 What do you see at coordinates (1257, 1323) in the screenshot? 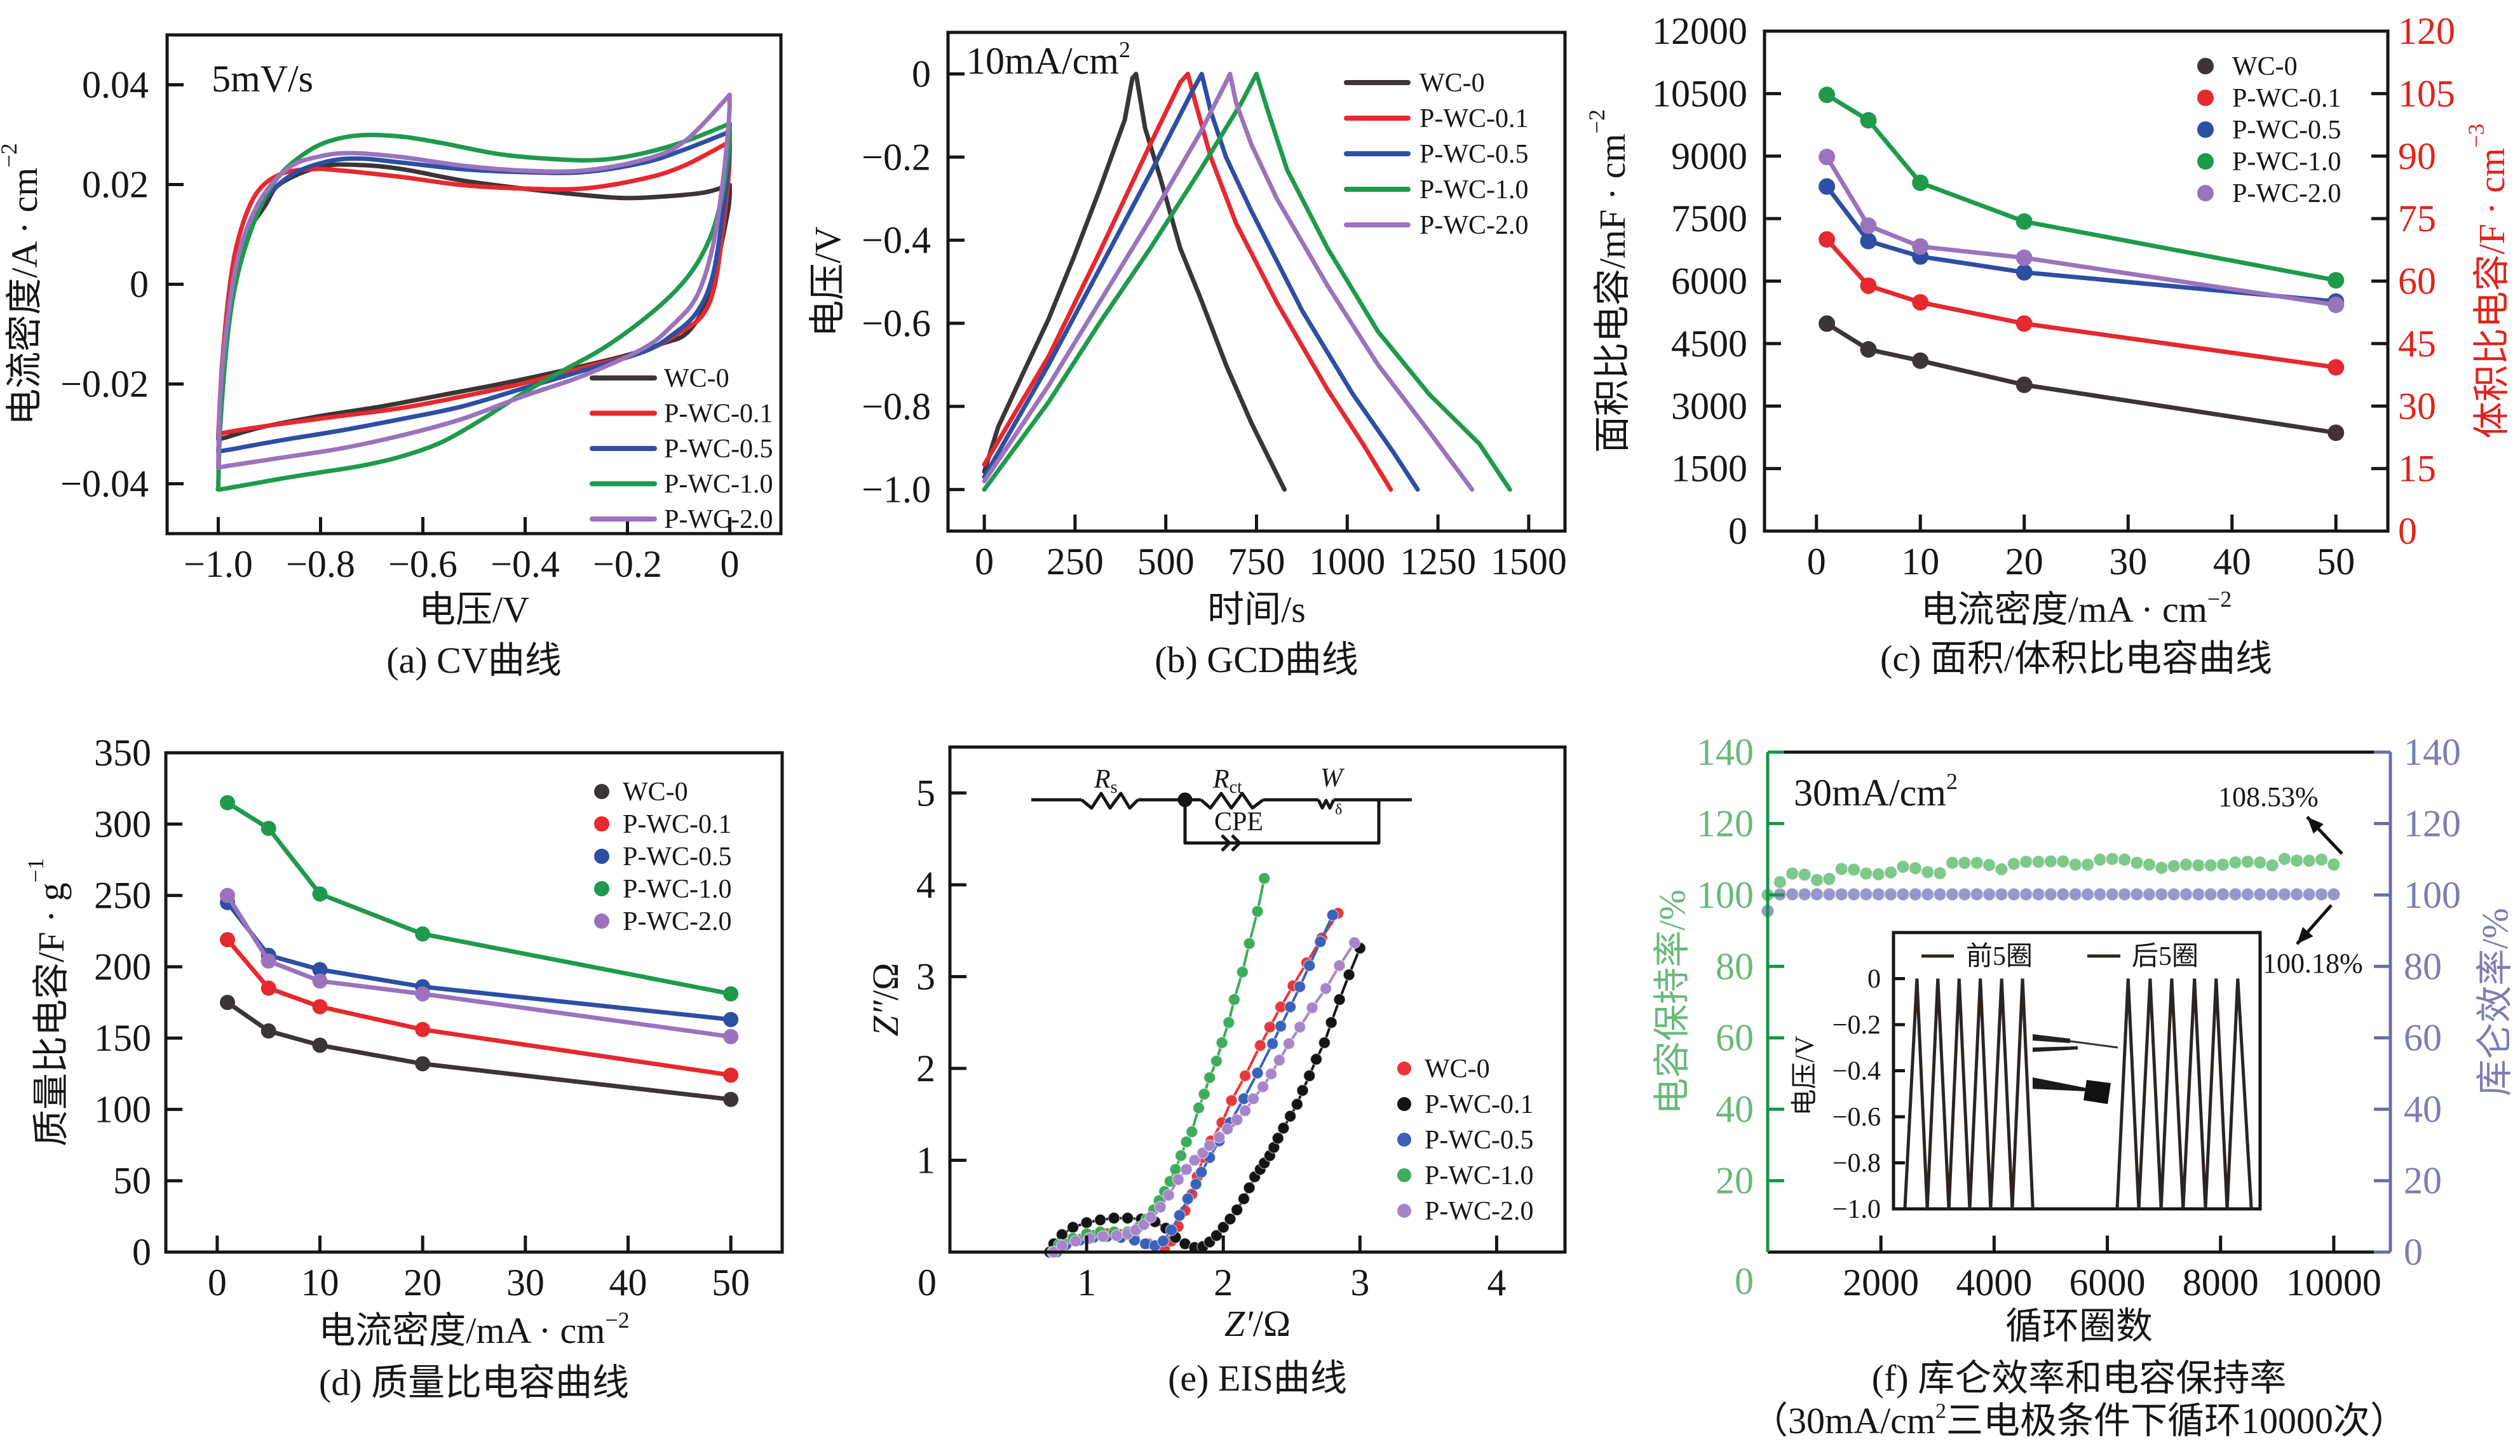
I see `x-axis-title: Z′/Ω` at bounding box center [1257, 1323].